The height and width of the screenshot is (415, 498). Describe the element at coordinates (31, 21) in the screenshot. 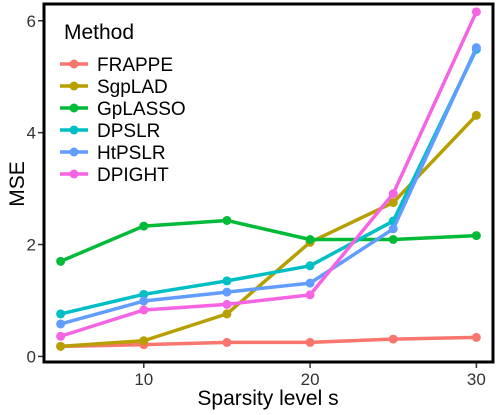

I see `y-tick-label: 6` at that location.